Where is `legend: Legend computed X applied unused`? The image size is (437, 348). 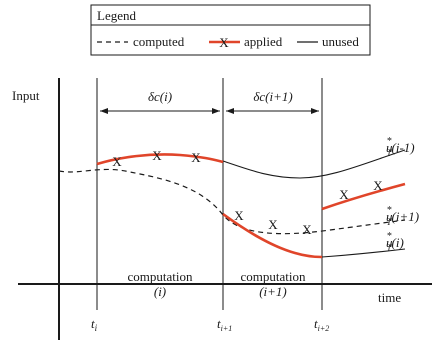
legend: Legend computed X applied unused is located at coordinates (230, 30).